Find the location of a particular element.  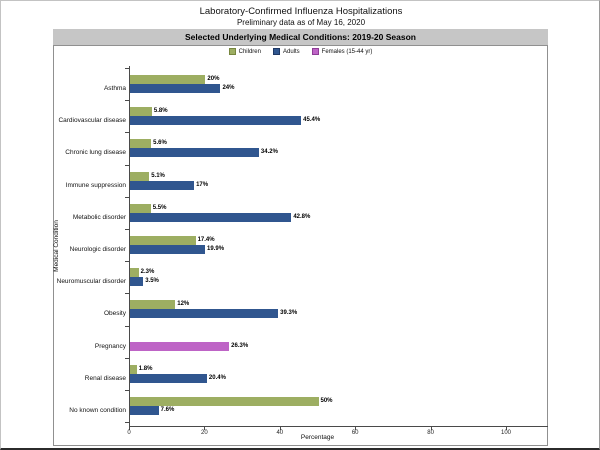

bar-value-children-obesity: 12% is located at coordinates (183, 304).